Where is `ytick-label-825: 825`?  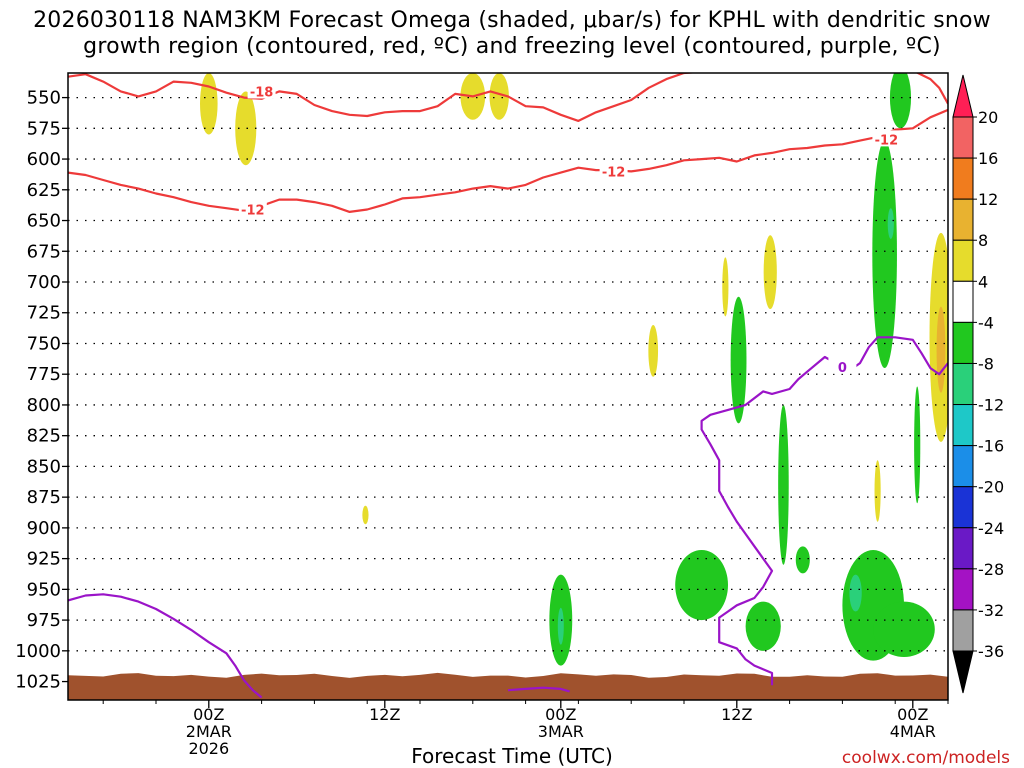
ytick-label-825: 825 is located at coordinates (44, 436).